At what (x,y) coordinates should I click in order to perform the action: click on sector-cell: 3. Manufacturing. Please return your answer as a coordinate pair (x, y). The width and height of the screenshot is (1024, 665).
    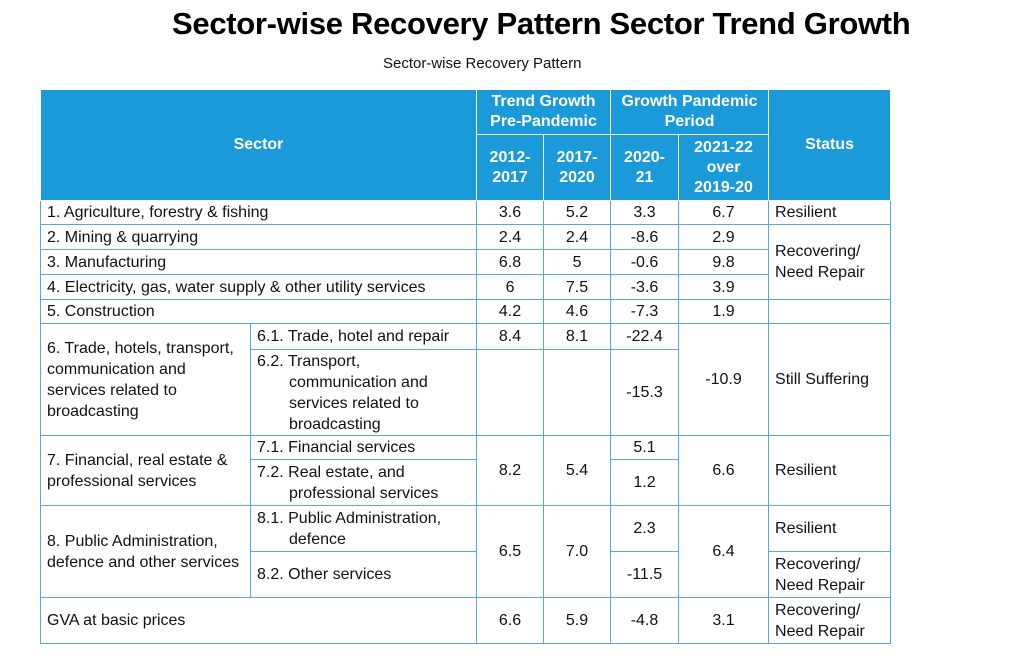
    Looking at the image, I should click on (258, 262).